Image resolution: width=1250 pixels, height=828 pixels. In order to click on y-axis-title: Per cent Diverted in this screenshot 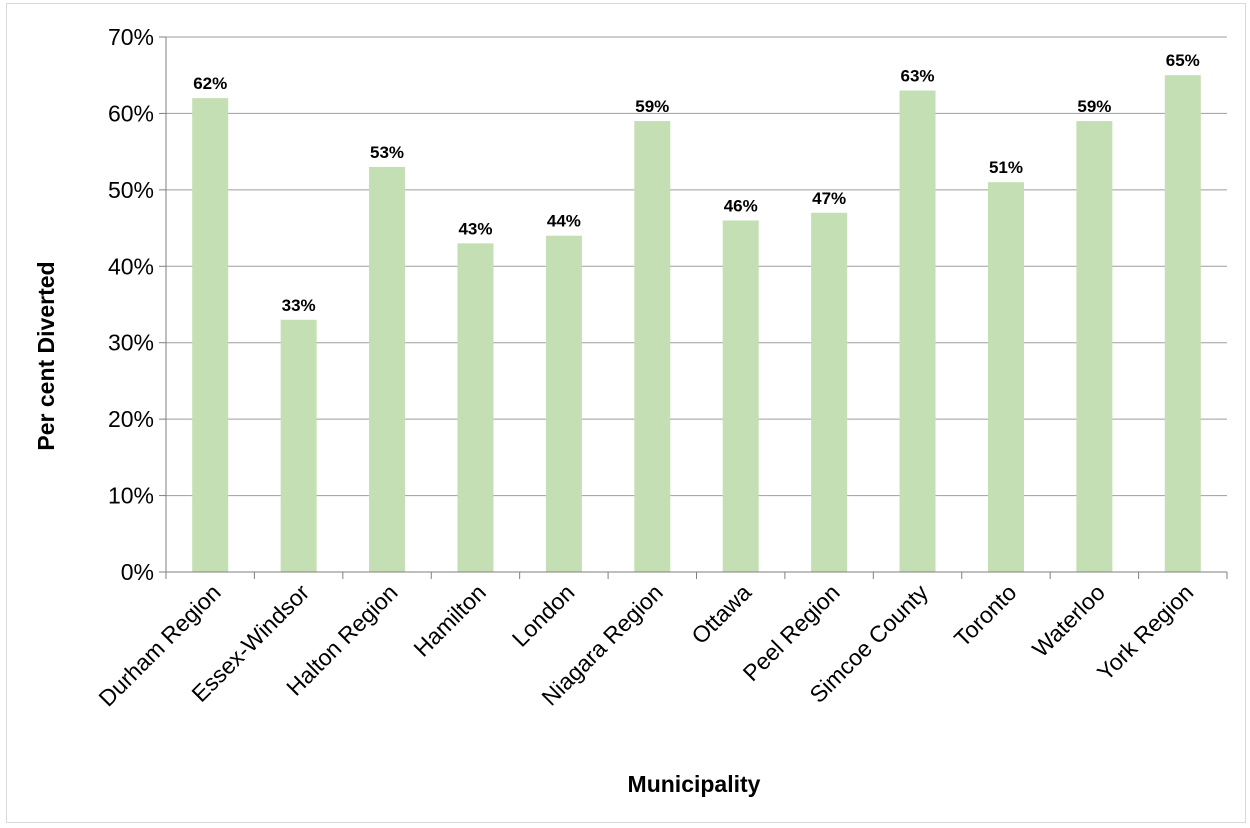, I will do `click(46, 355)`.